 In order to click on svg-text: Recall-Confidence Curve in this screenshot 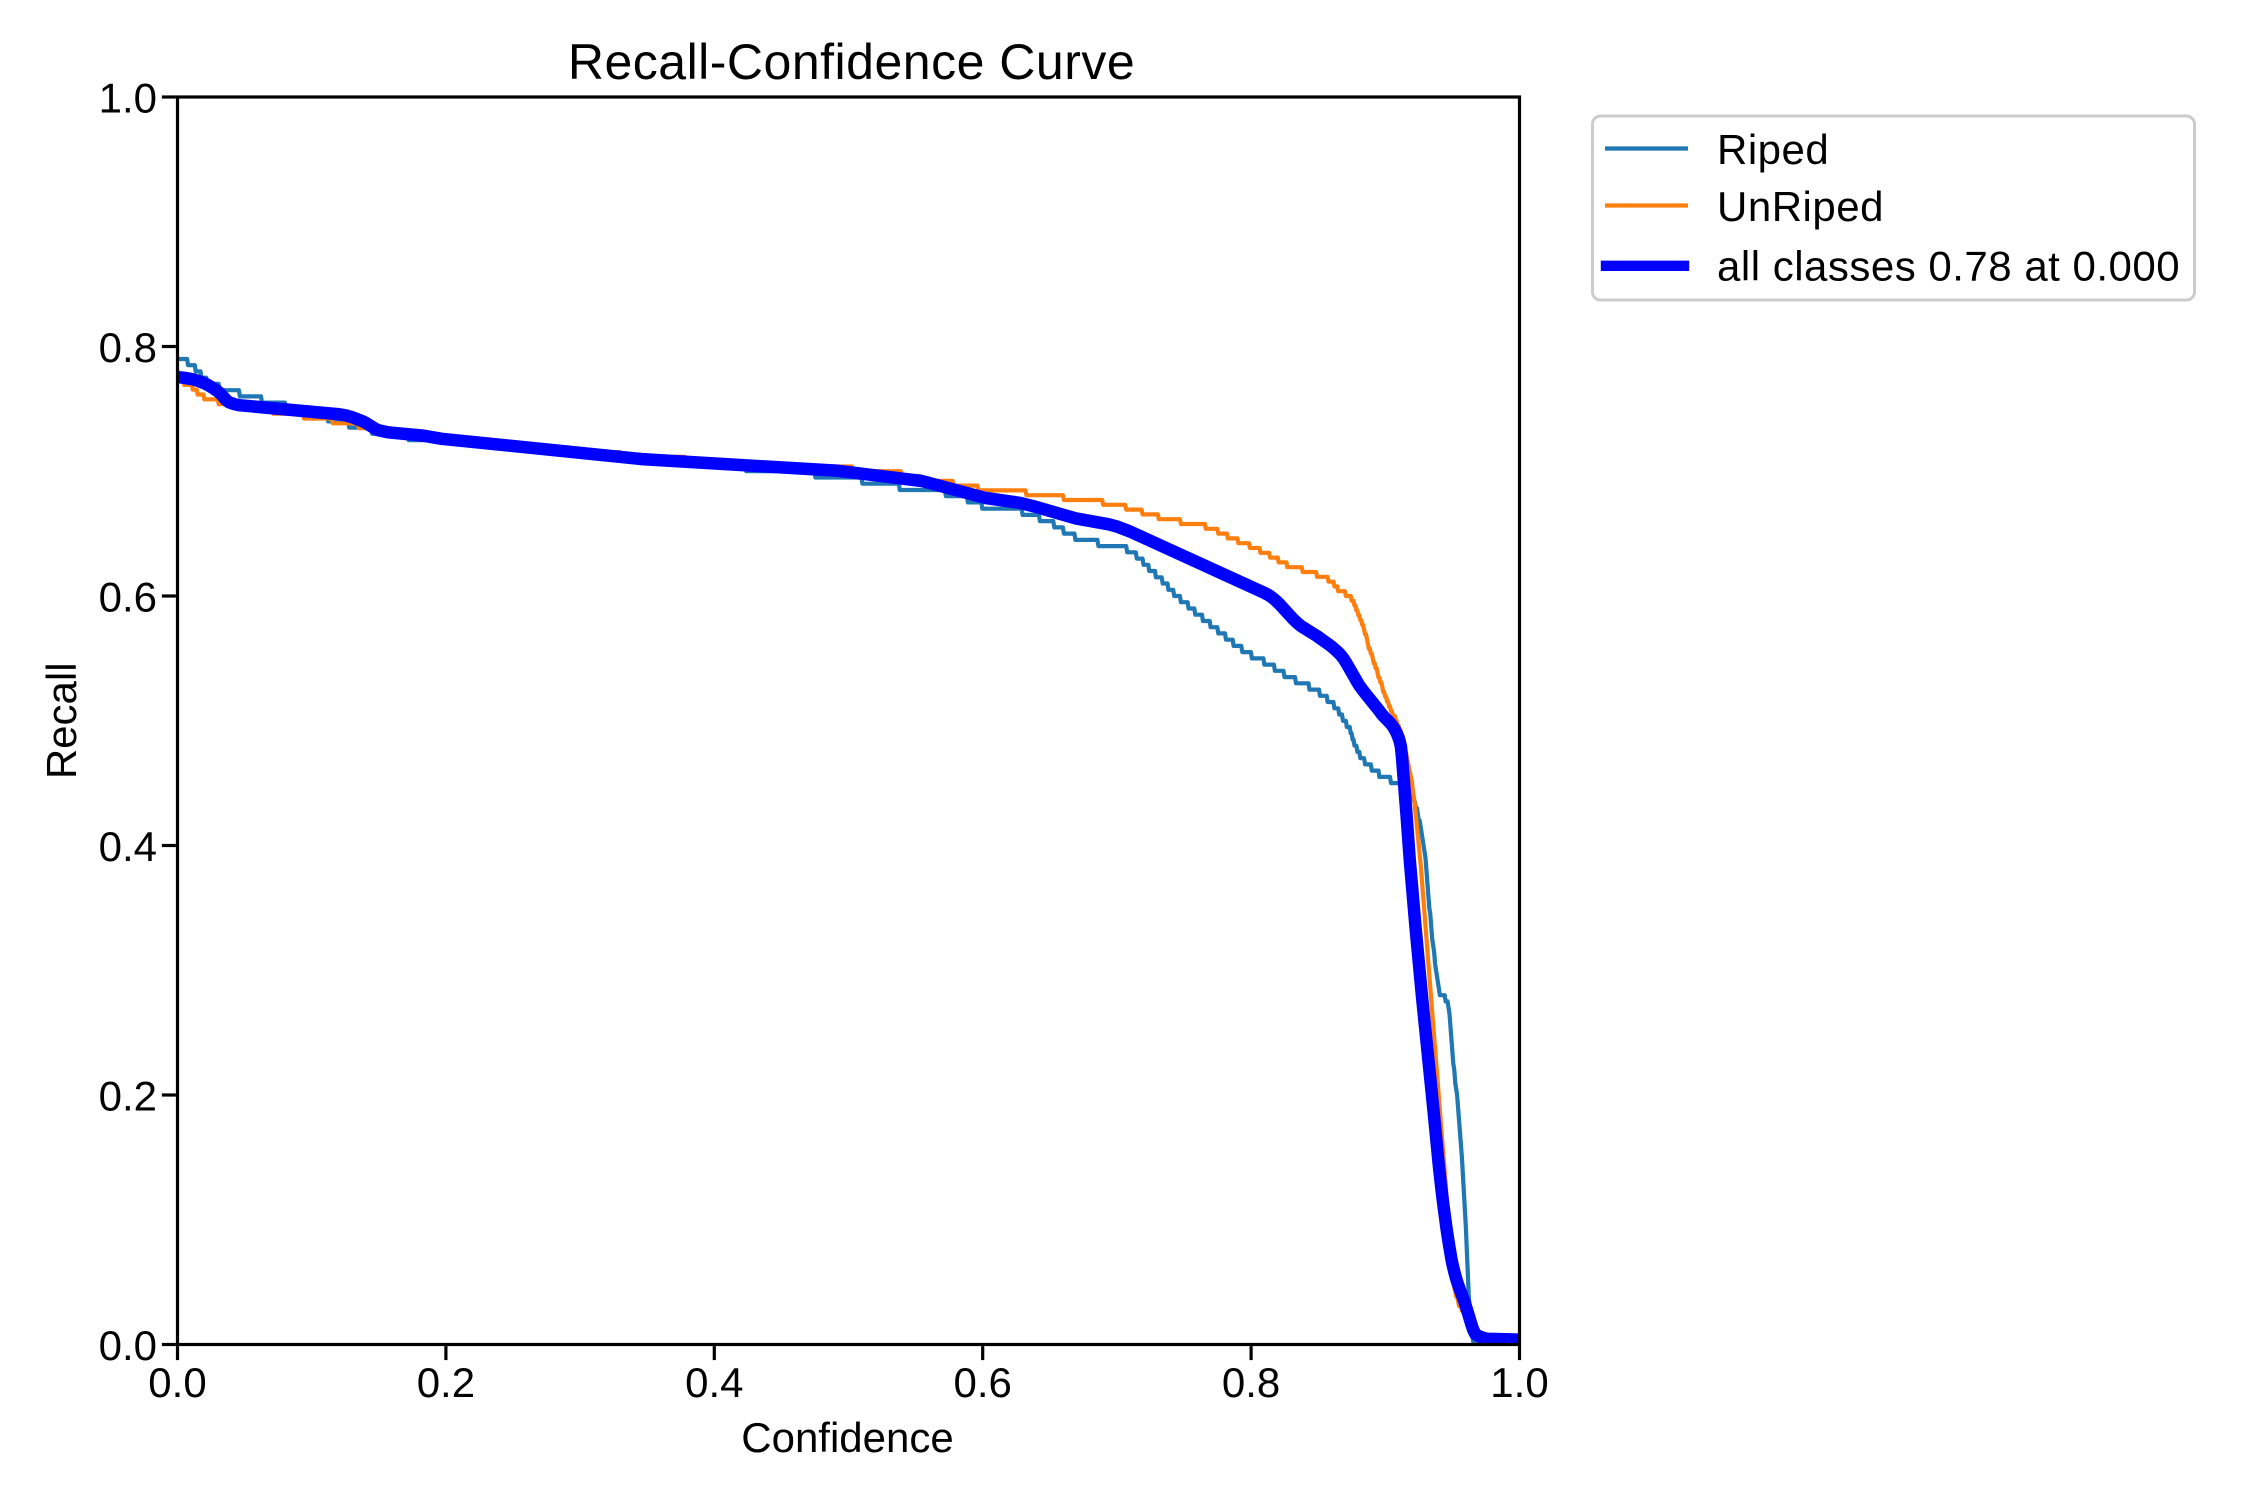, I will do `click(851, 62)`.